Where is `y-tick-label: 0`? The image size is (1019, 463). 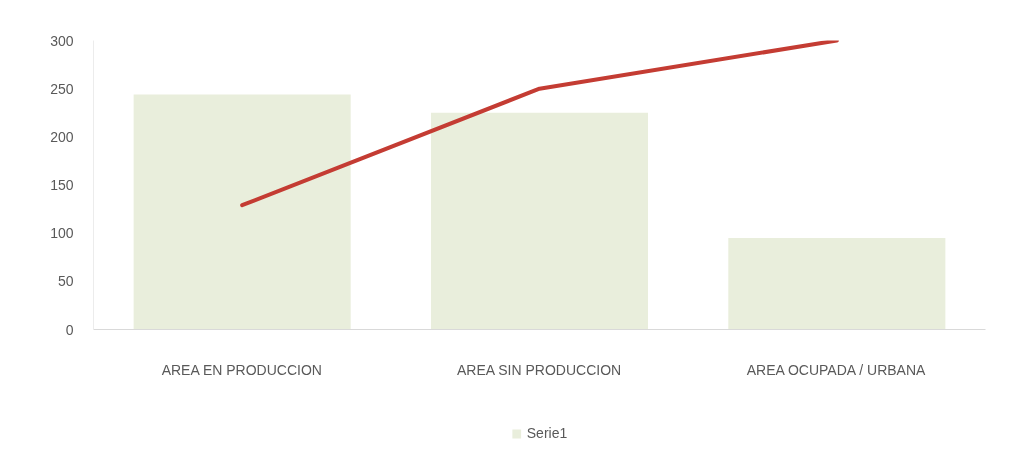 y-tick-label: 0 is located at coordinates (69, 329).